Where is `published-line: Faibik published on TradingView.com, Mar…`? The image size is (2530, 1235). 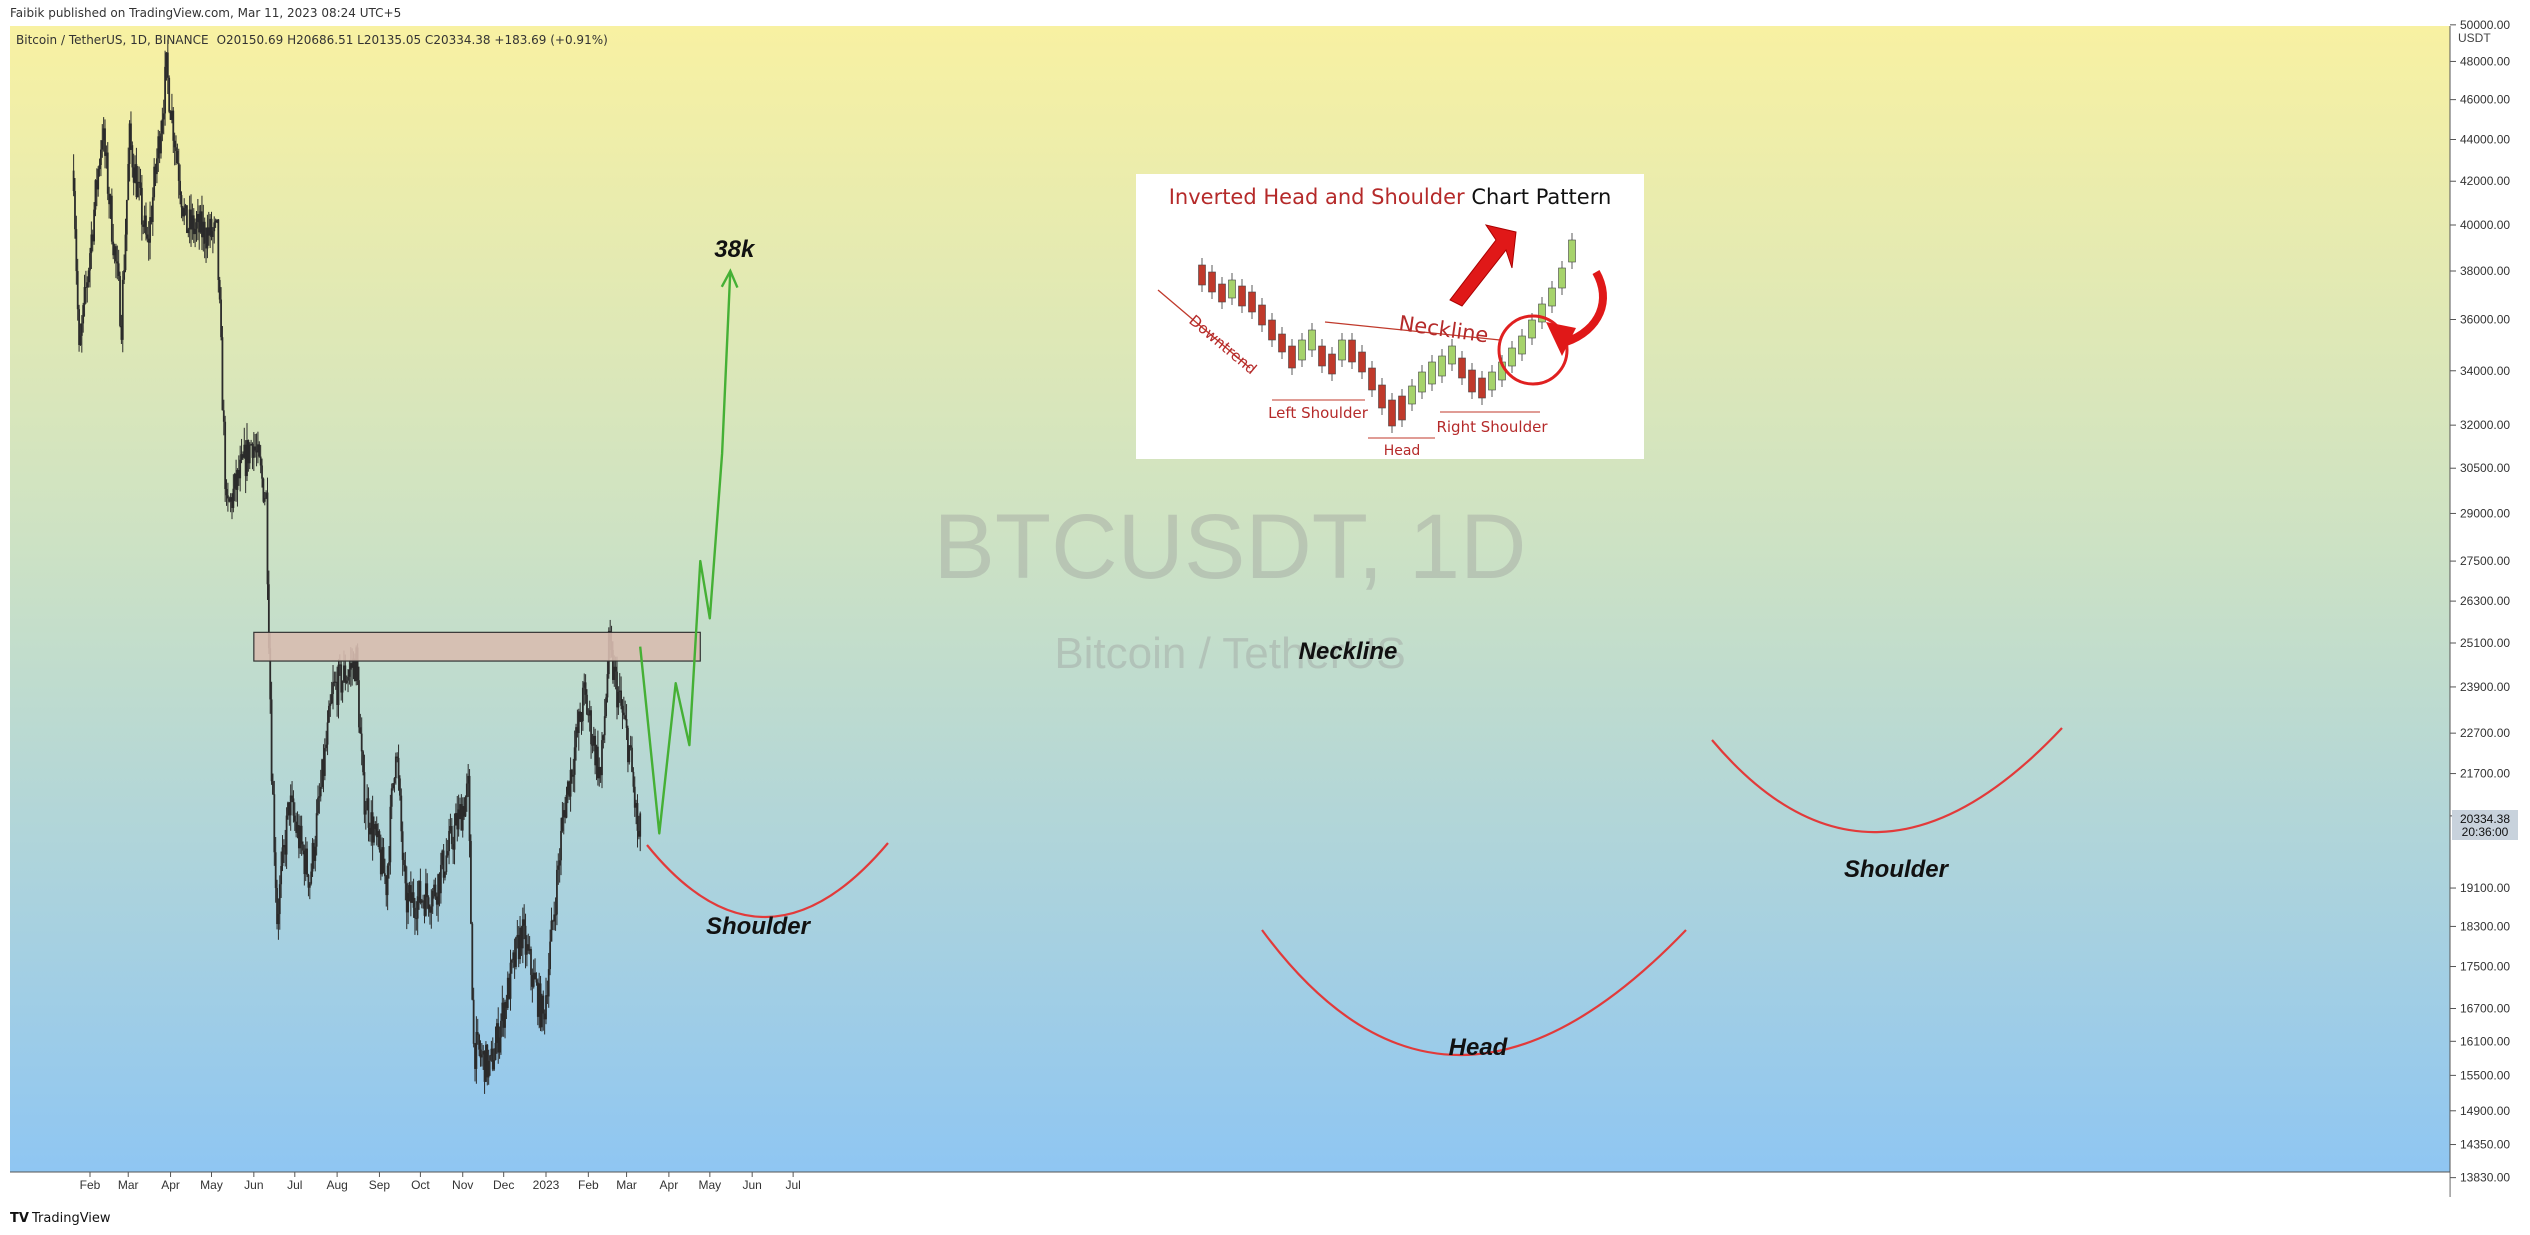 published-line: Faibik published on TradingView.com, Mar… is located at coordinates (205, 13).